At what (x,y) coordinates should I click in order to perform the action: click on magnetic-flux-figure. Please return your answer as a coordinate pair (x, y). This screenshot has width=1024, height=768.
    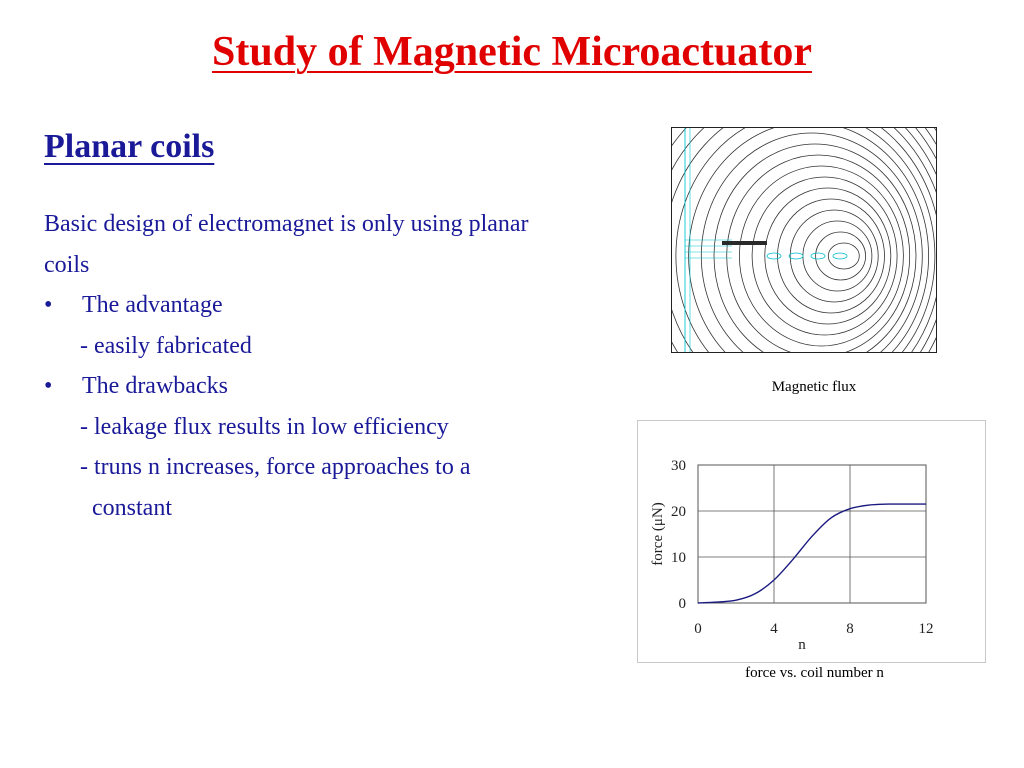
    Looking at the image, I should click on (804, 240).